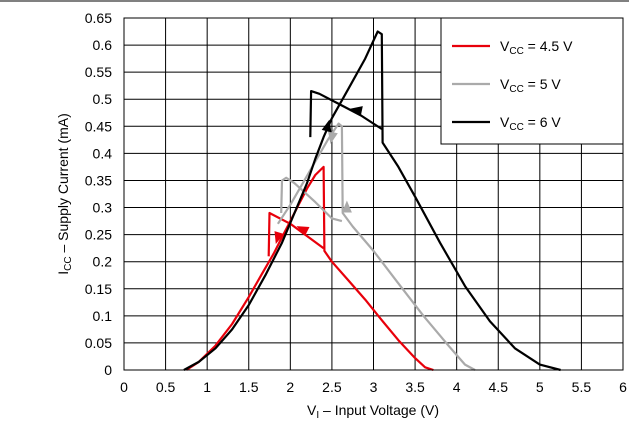 The width and height of the screenshot is (629, 424). What do you see at coordinates (582, 387) in the screenshot?
I see `x-tick-label: 5.5` at bounding box center [582, 387].